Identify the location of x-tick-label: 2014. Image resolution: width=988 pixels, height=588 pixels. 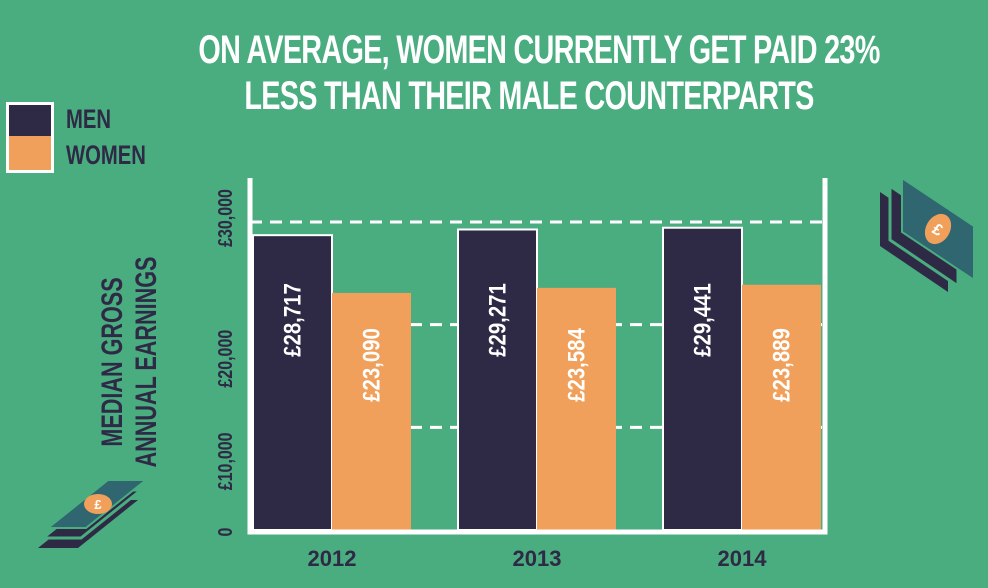
(743, 558).